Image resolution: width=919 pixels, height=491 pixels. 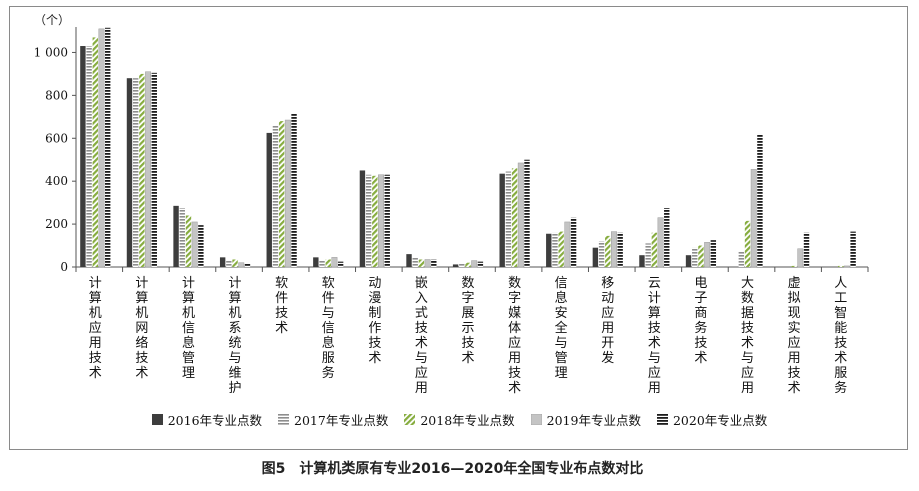 What do you see at coordinates (56, 95) in the screenshot?
I see `y-tick-label: 800` at bounding box center [56, 95].